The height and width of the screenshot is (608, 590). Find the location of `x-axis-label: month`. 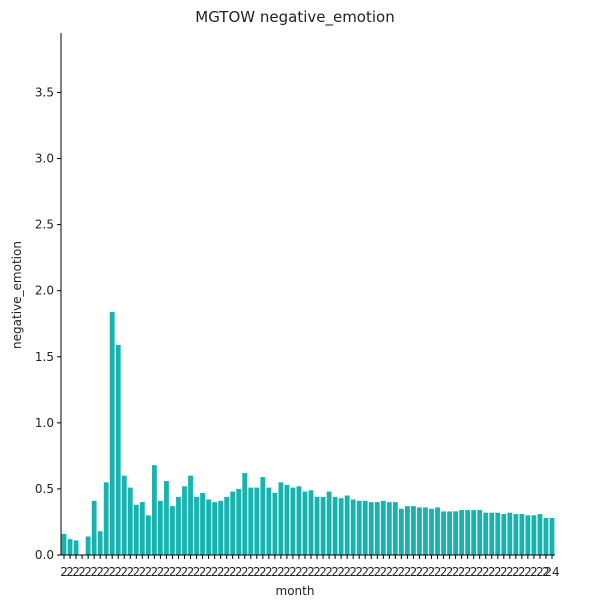

x-axis-label: month is located at coordinates (295, 591).